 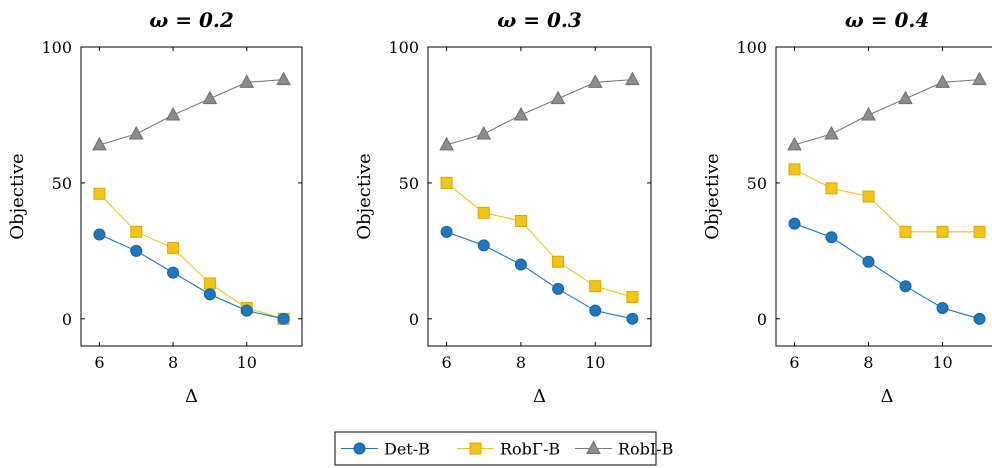 I want to click on chart-title: ω = 0.4, so click(x=887, y=20).